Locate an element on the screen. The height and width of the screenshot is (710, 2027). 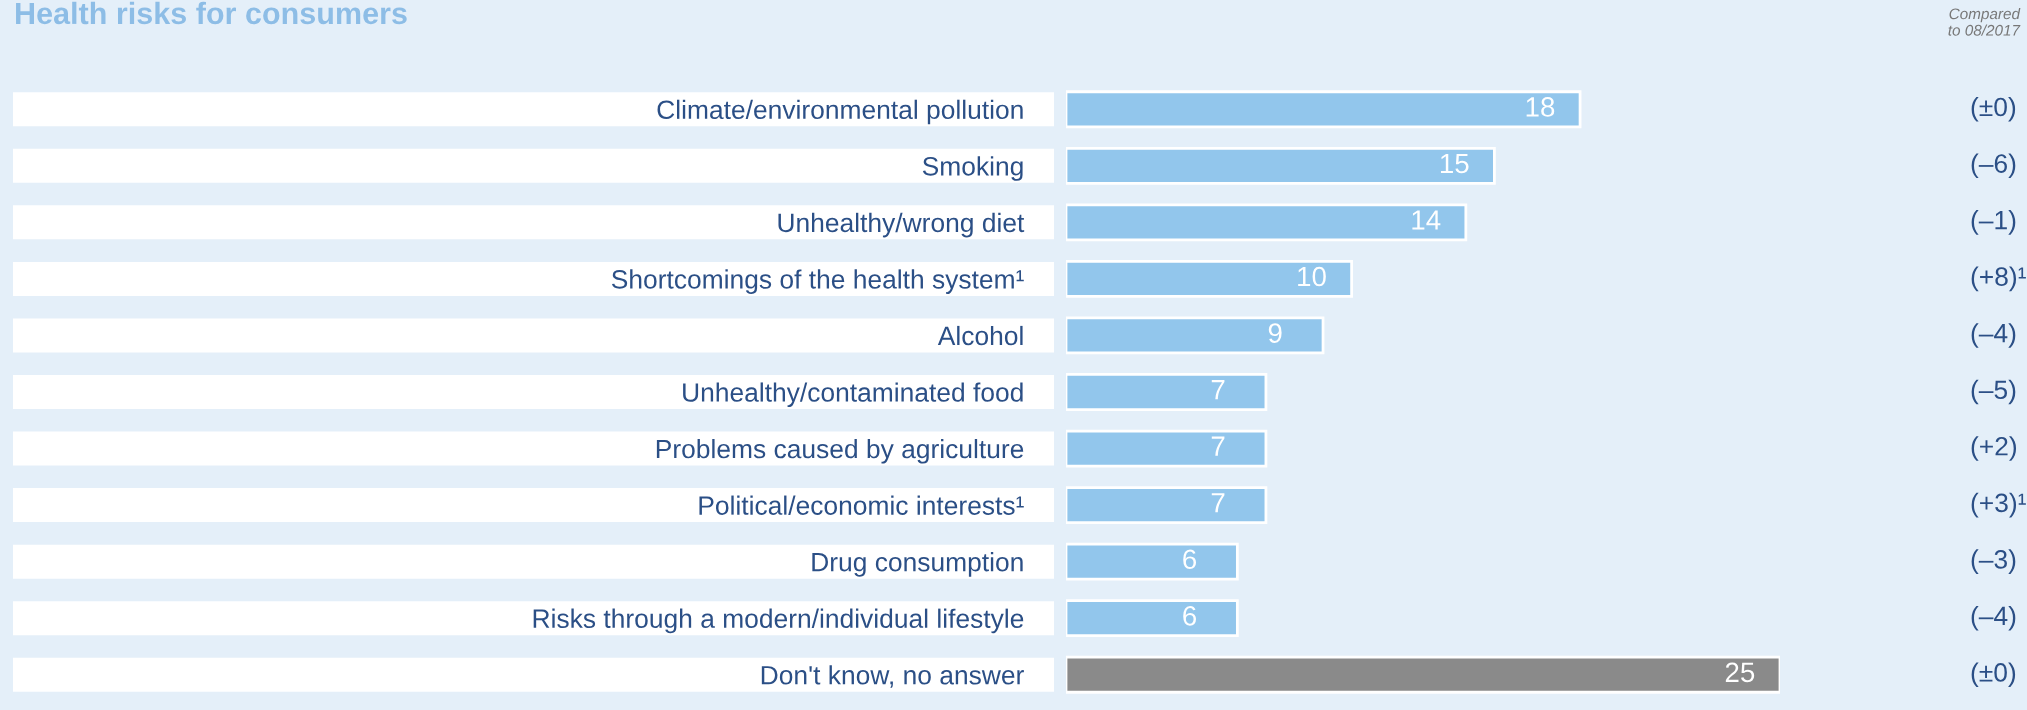
data-label: 14 is located at coordinates (1426, 220).